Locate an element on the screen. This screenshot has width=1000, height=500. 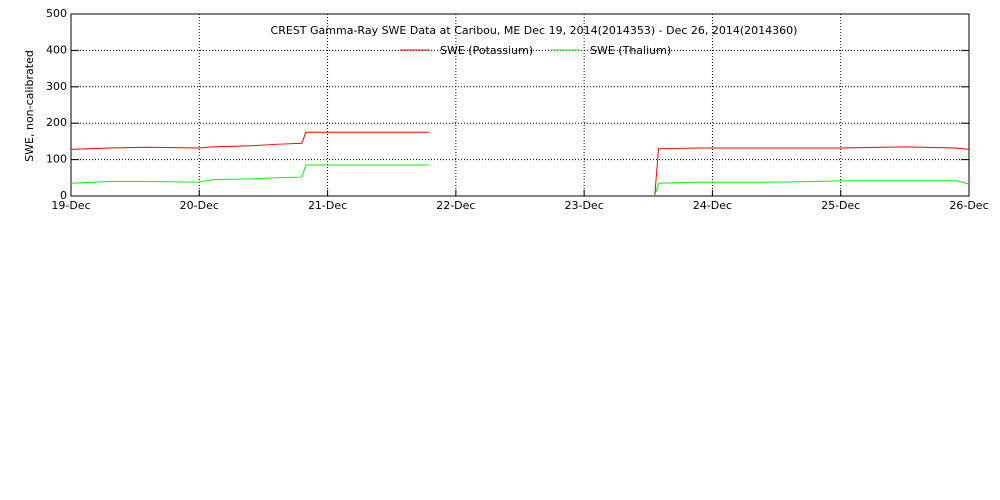
y-tick-label: 0 is located at coordinates (63, 195).